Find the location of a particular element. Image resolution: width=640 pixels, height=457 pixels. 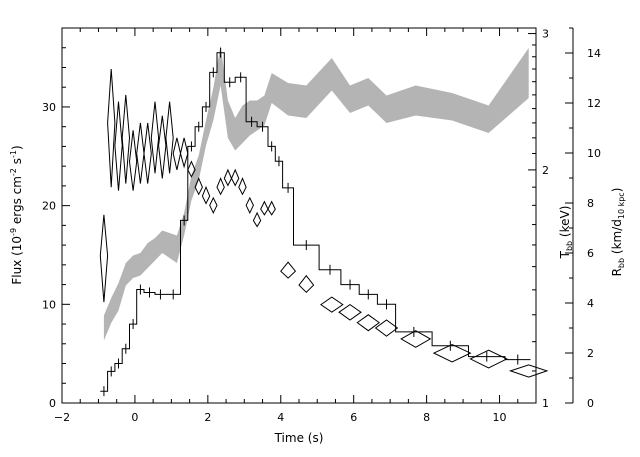

x-axis-title: Time (s) is located at coordinates (299, 438).